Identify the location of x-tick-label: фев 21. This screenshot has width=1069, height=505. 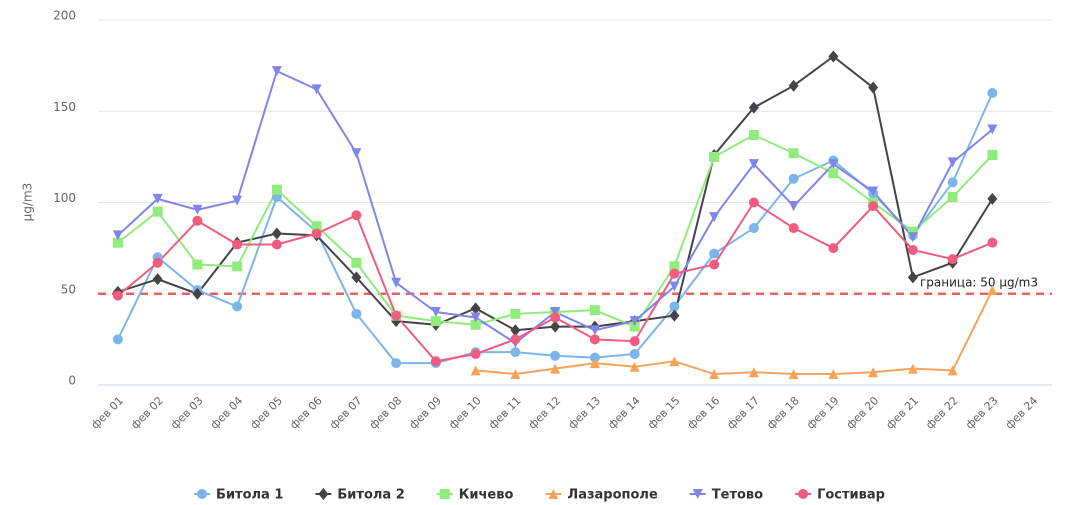
(903, 413).